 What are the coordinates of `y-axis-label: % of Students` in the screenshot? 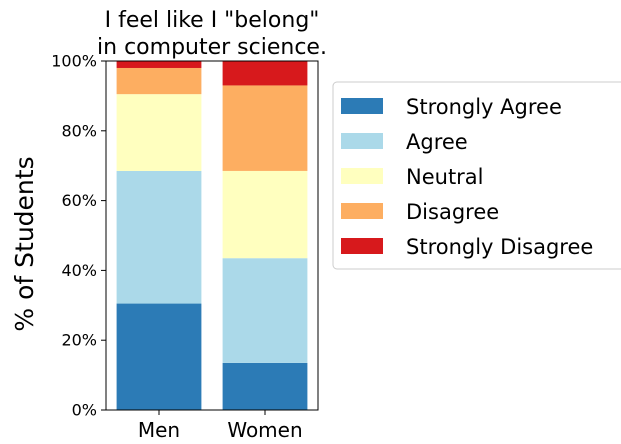 It's located at (24, 243).